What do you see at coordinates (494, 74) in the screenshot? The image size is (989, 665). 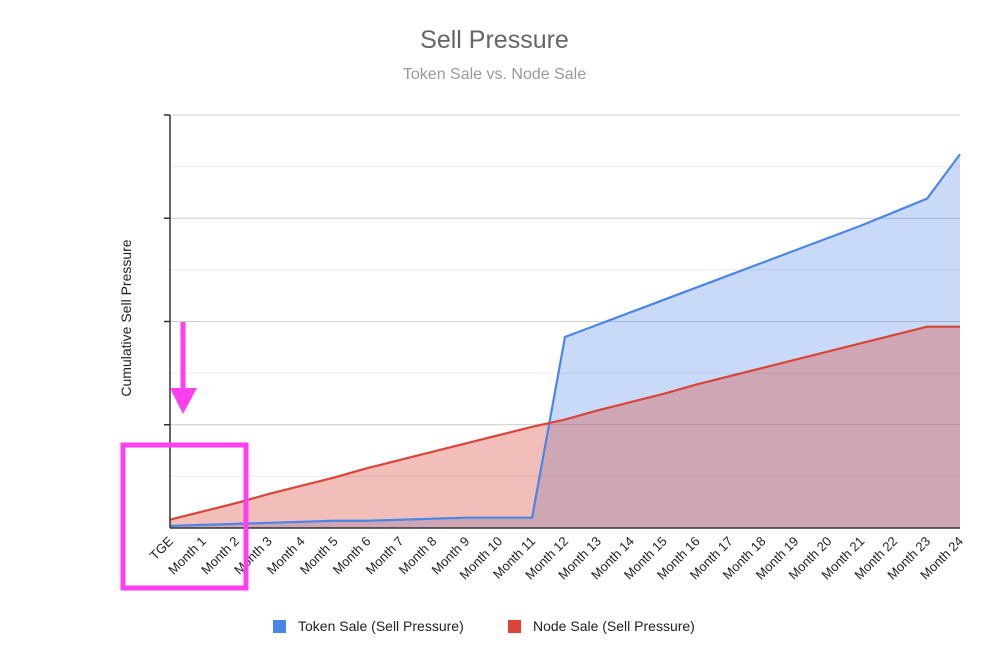 I see `chart-subtitle: Token Sale vs. Node Sale` at bounding box center [494, 74].